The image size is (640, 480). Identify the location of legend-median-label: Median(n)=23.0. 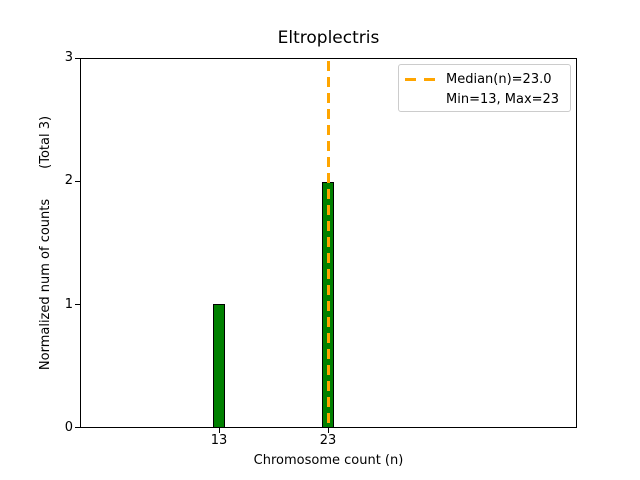
(499, 79).